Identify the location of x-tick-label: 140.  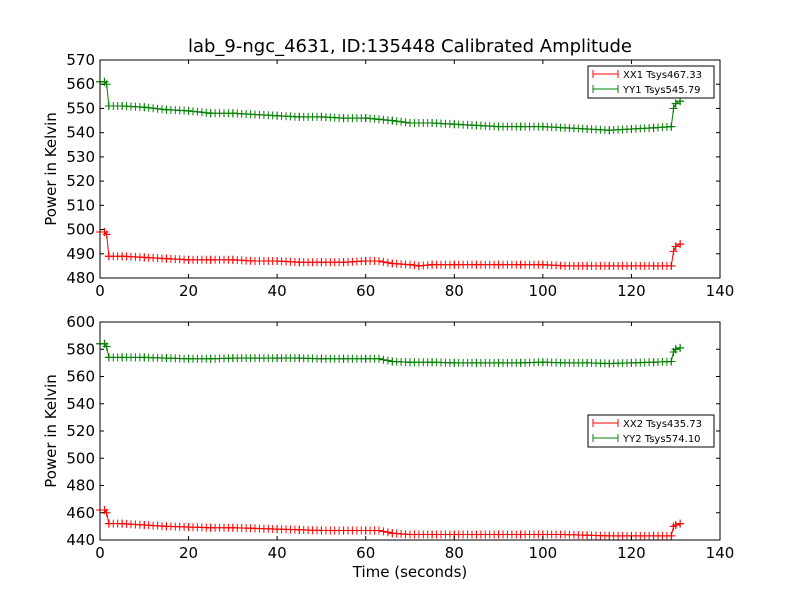
(720, 291).